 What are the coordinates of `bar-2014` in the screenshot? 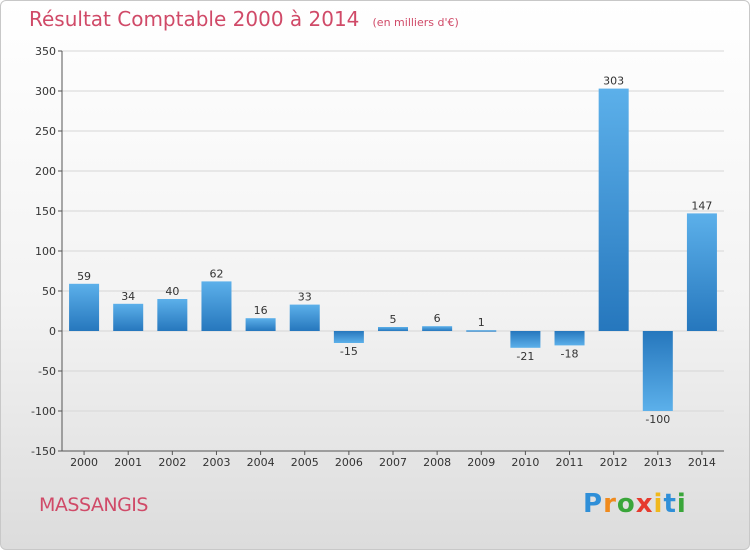 It's located at (701, 272).